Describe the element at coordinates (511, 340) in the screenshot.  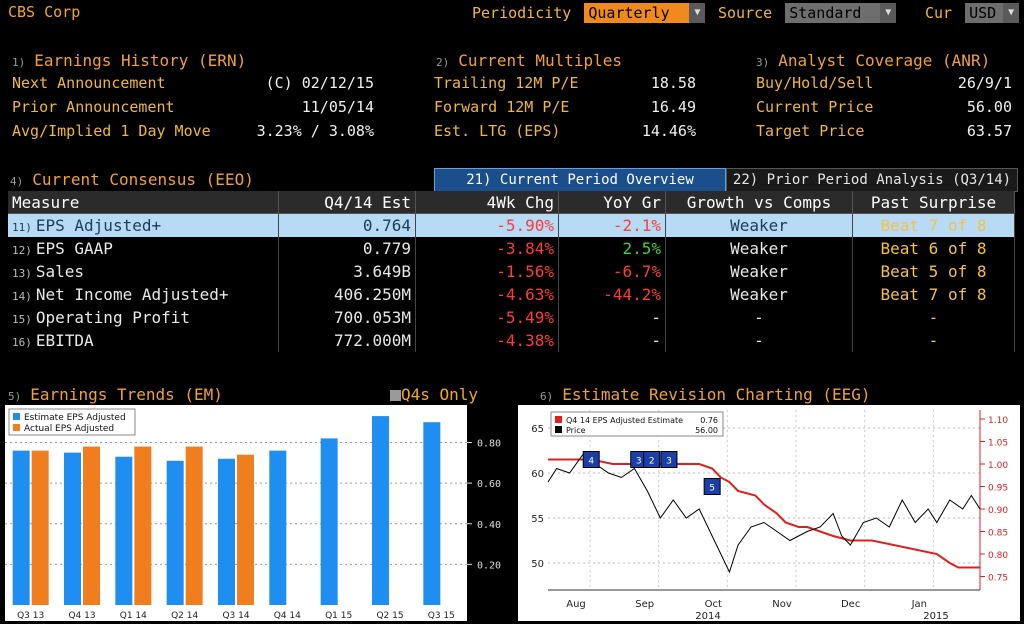
I see `table-row: 16) EBITDA 772.000M -4.38% - - -` at that location.